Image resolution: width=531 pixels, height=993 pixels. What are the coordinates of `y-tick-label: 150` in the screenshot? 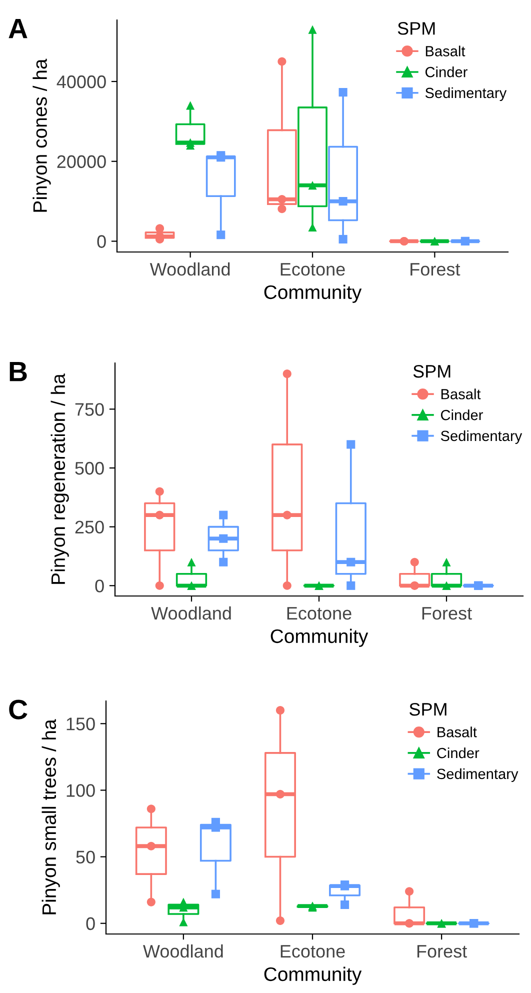 It's located at (80, 724).